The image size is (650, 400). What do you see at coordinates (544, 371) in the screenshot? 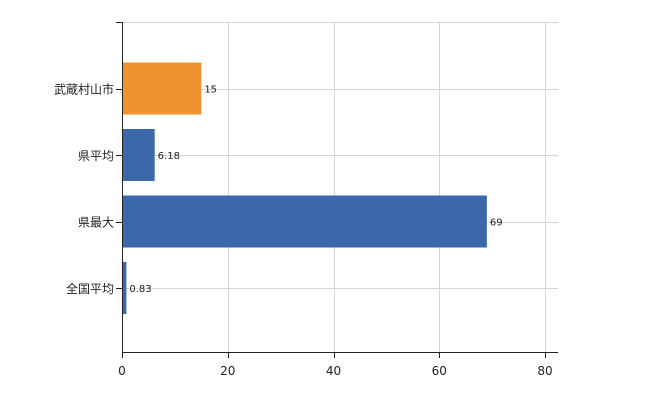
I see `x-tick-label-5: 80` at bounding box center [544, 371].